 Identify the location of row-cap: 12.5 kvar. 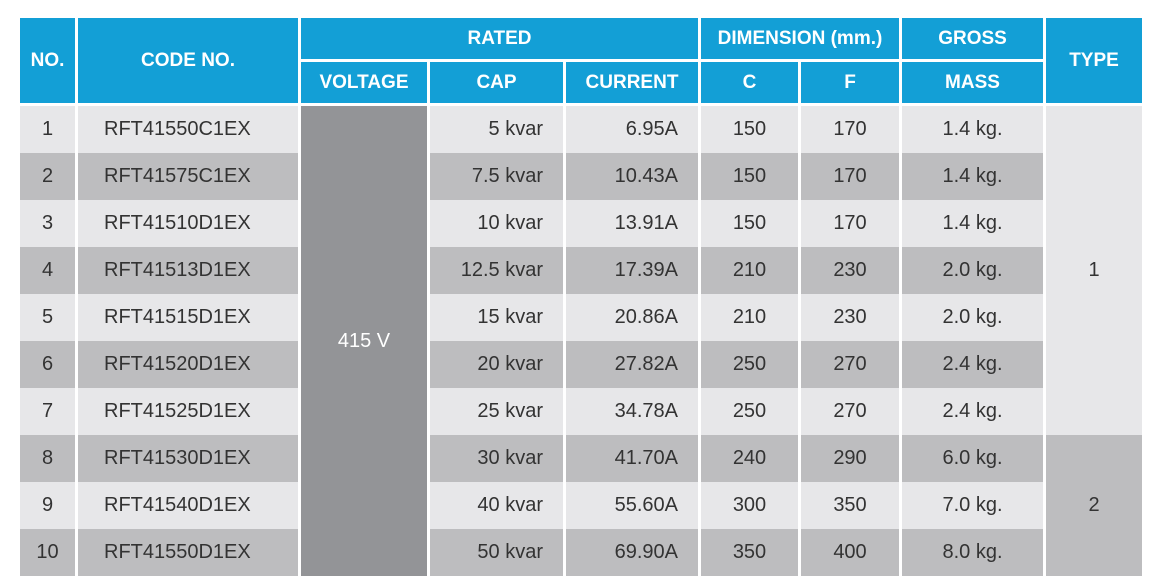
(496, 270).